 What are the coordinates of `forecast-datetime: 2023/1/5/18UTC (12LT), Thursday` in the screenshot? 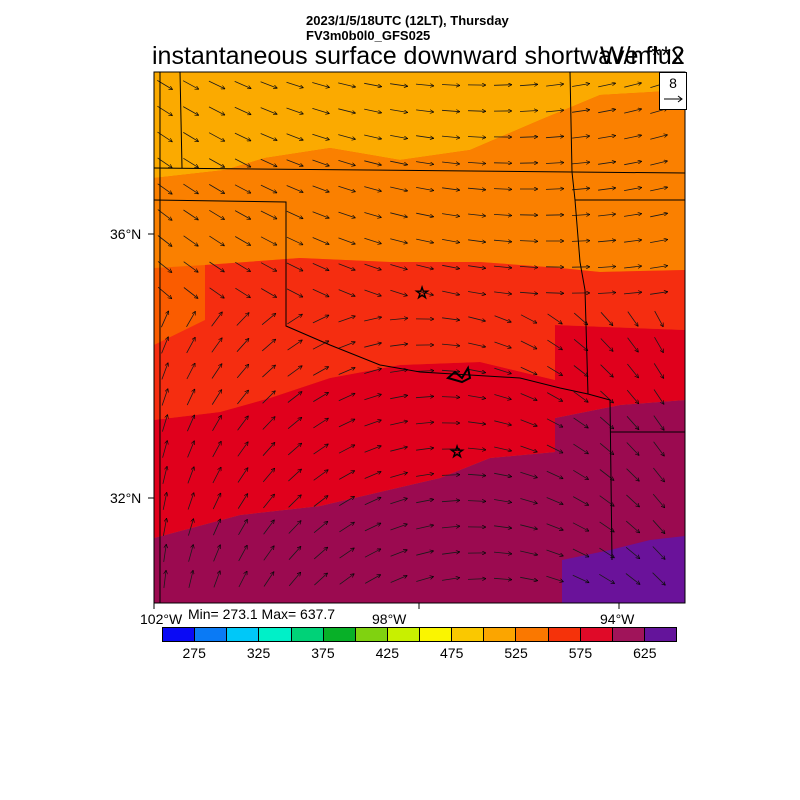 It's located at (407, 20).